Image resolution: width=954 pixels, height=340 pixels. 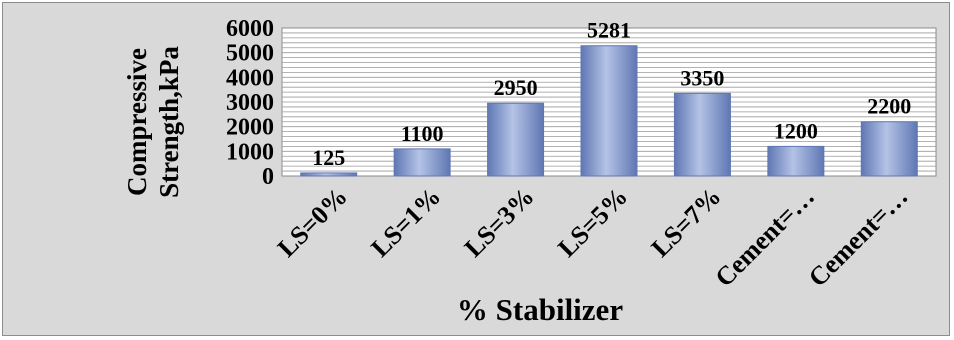 I want to click on y-axis-title: Compressive Strength,kPa, so click(x=153, y=122).